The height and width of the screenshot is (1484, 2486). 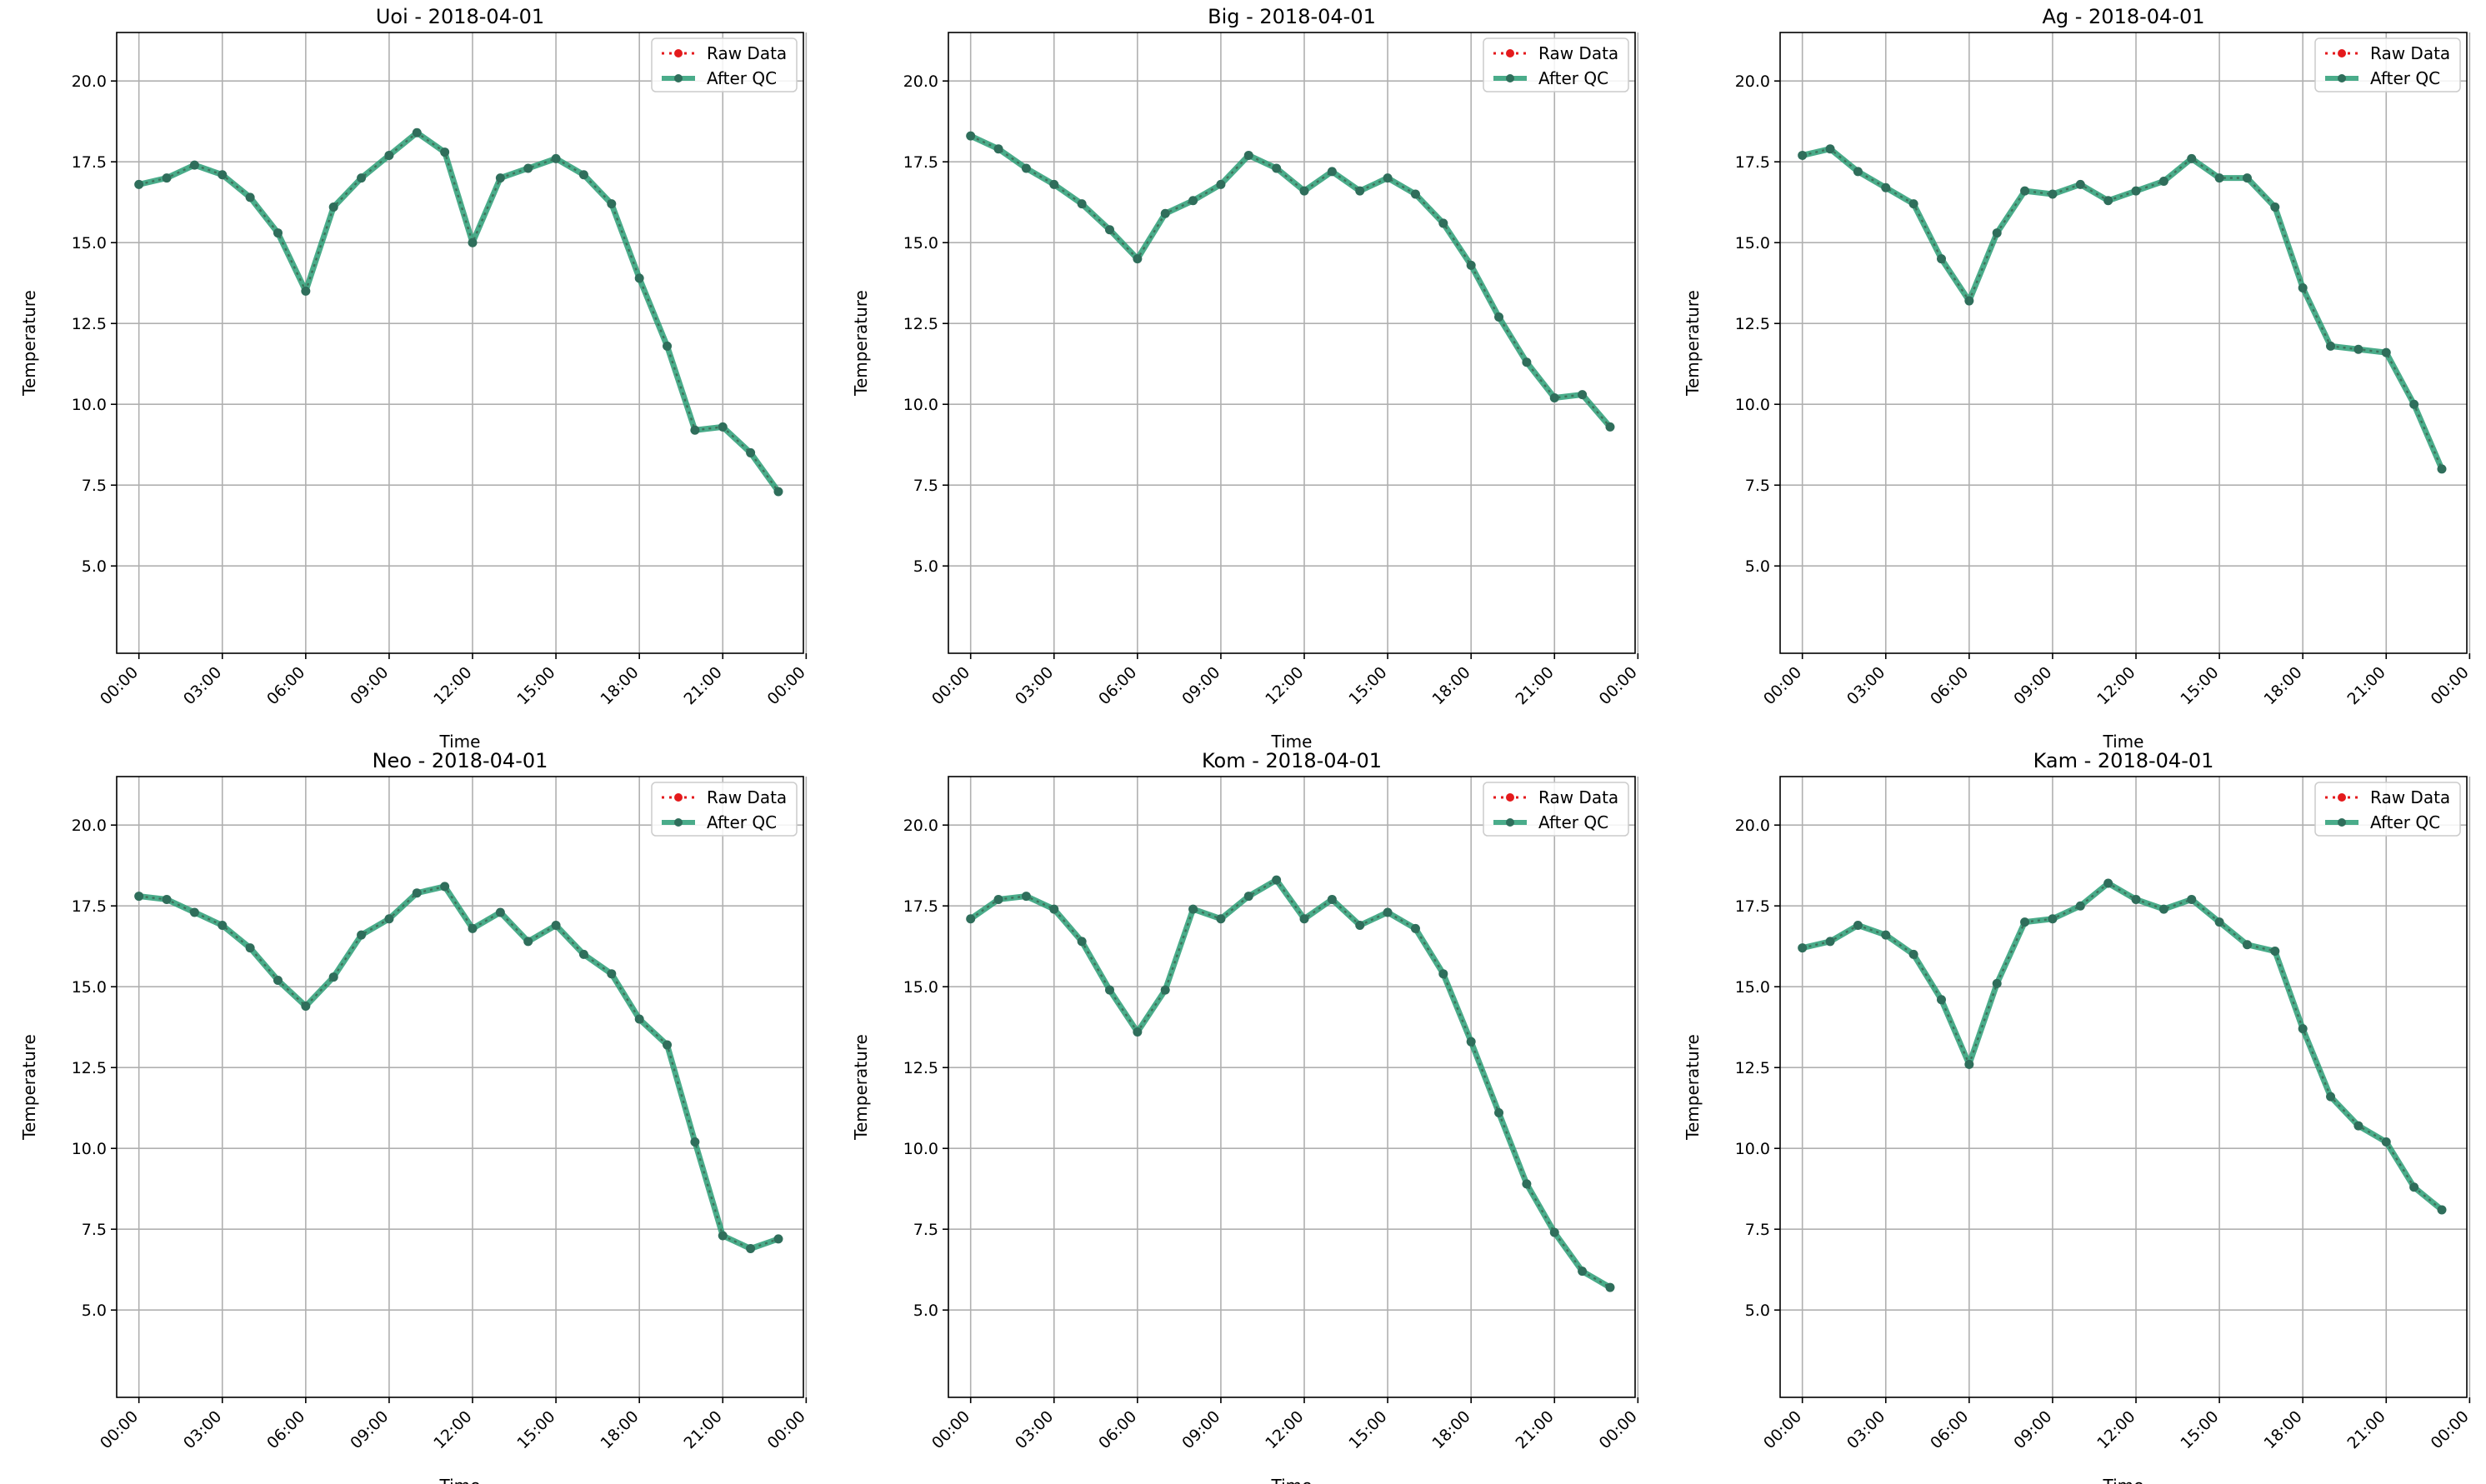 I want to click on subplot-title: Kom - 2018-04-01, so click(x=1292, y=760).